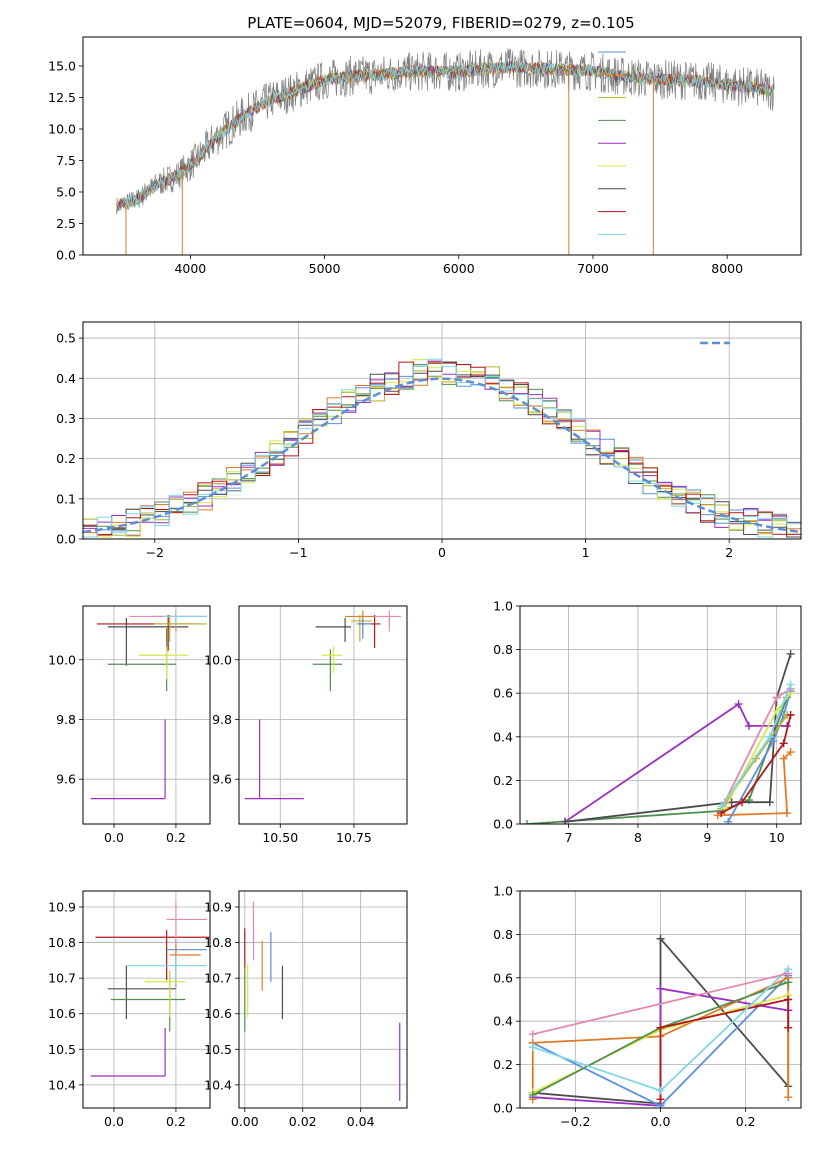 The image size is (819, 1170). I want to click on x-tick-label: 0.00, so click(245, 1121).